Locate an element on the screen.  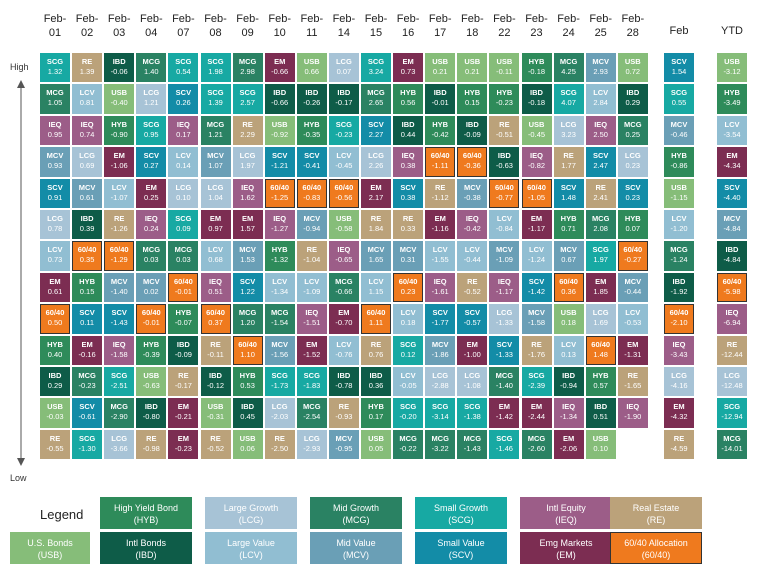
cell-value: -1.17 is located at coordinates (536, 228).